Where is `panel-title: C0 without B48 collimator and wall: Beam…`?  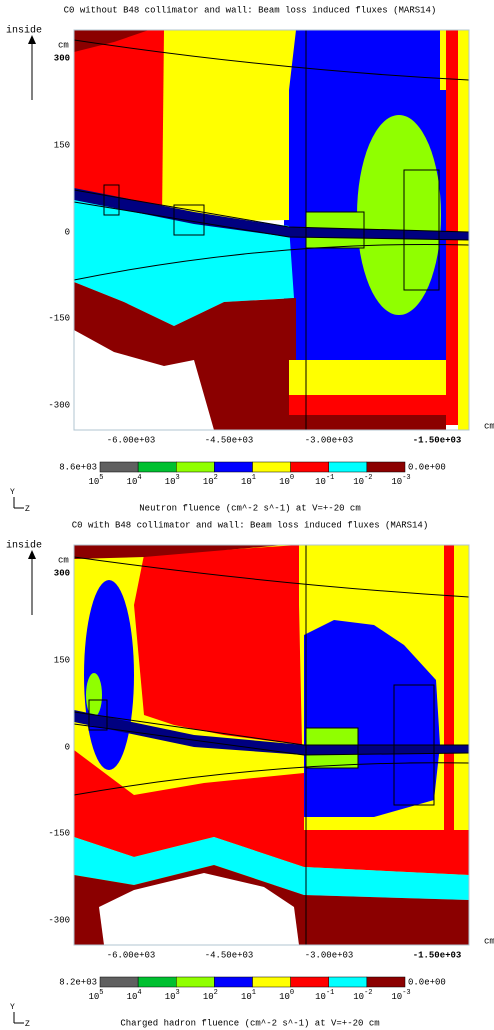 panel-title: C0 without B48 collimator and wall: Beam… is located at coordinates (250, 10).